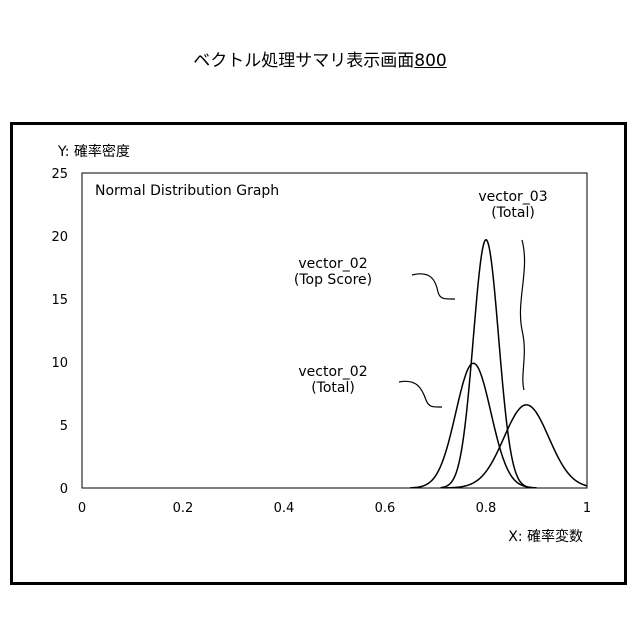 This screenshot has width=640, height=640. What do you see at coordinates (64, 489) in the screenshot?
I see `y-tick-label: 0` at bounding box center [64, 489].